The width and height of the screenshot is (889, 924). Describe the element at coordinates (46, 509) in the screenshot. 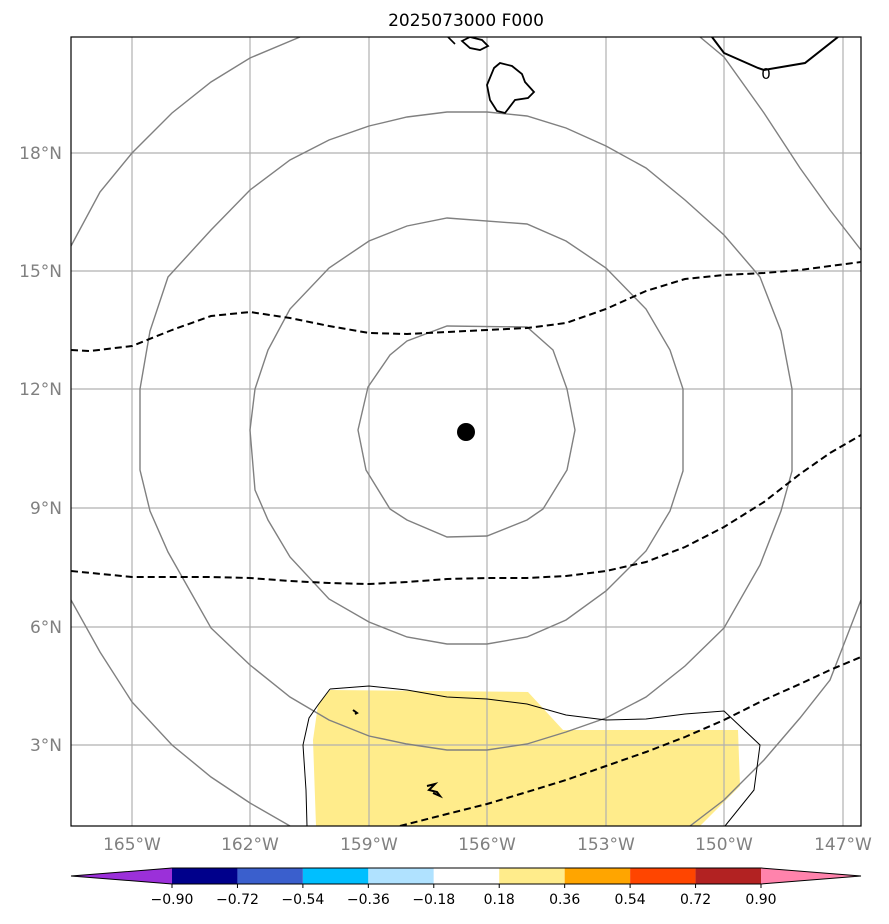

I see `lat-label-9n: 9°N` at that location.